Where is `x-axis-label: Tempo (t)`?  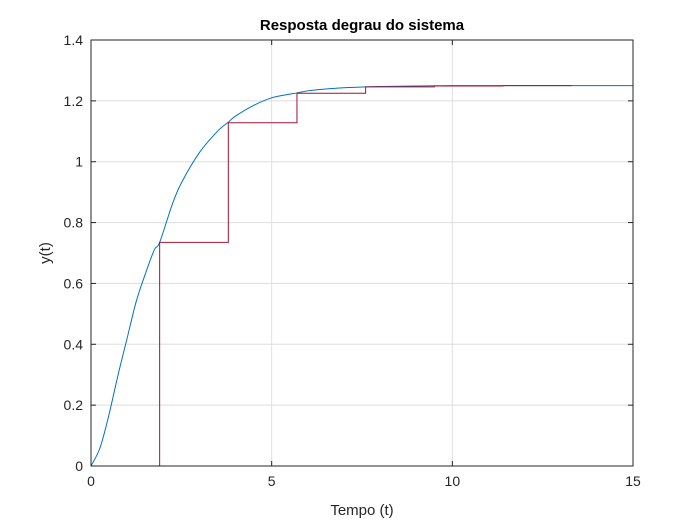 x-axis-label: Tempo (t) is located at coordinates (361, 510).